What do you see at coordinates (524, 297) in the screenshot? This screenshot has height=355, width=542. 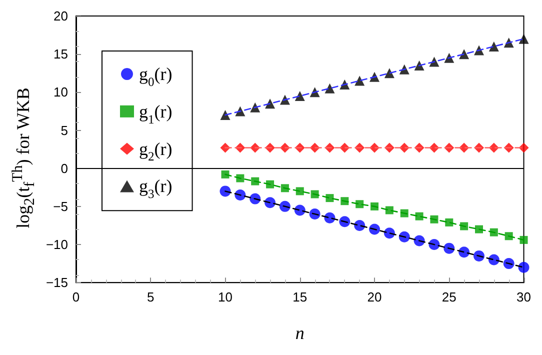 I see `x-tick-label: 30` at bounding box center [524, 297].